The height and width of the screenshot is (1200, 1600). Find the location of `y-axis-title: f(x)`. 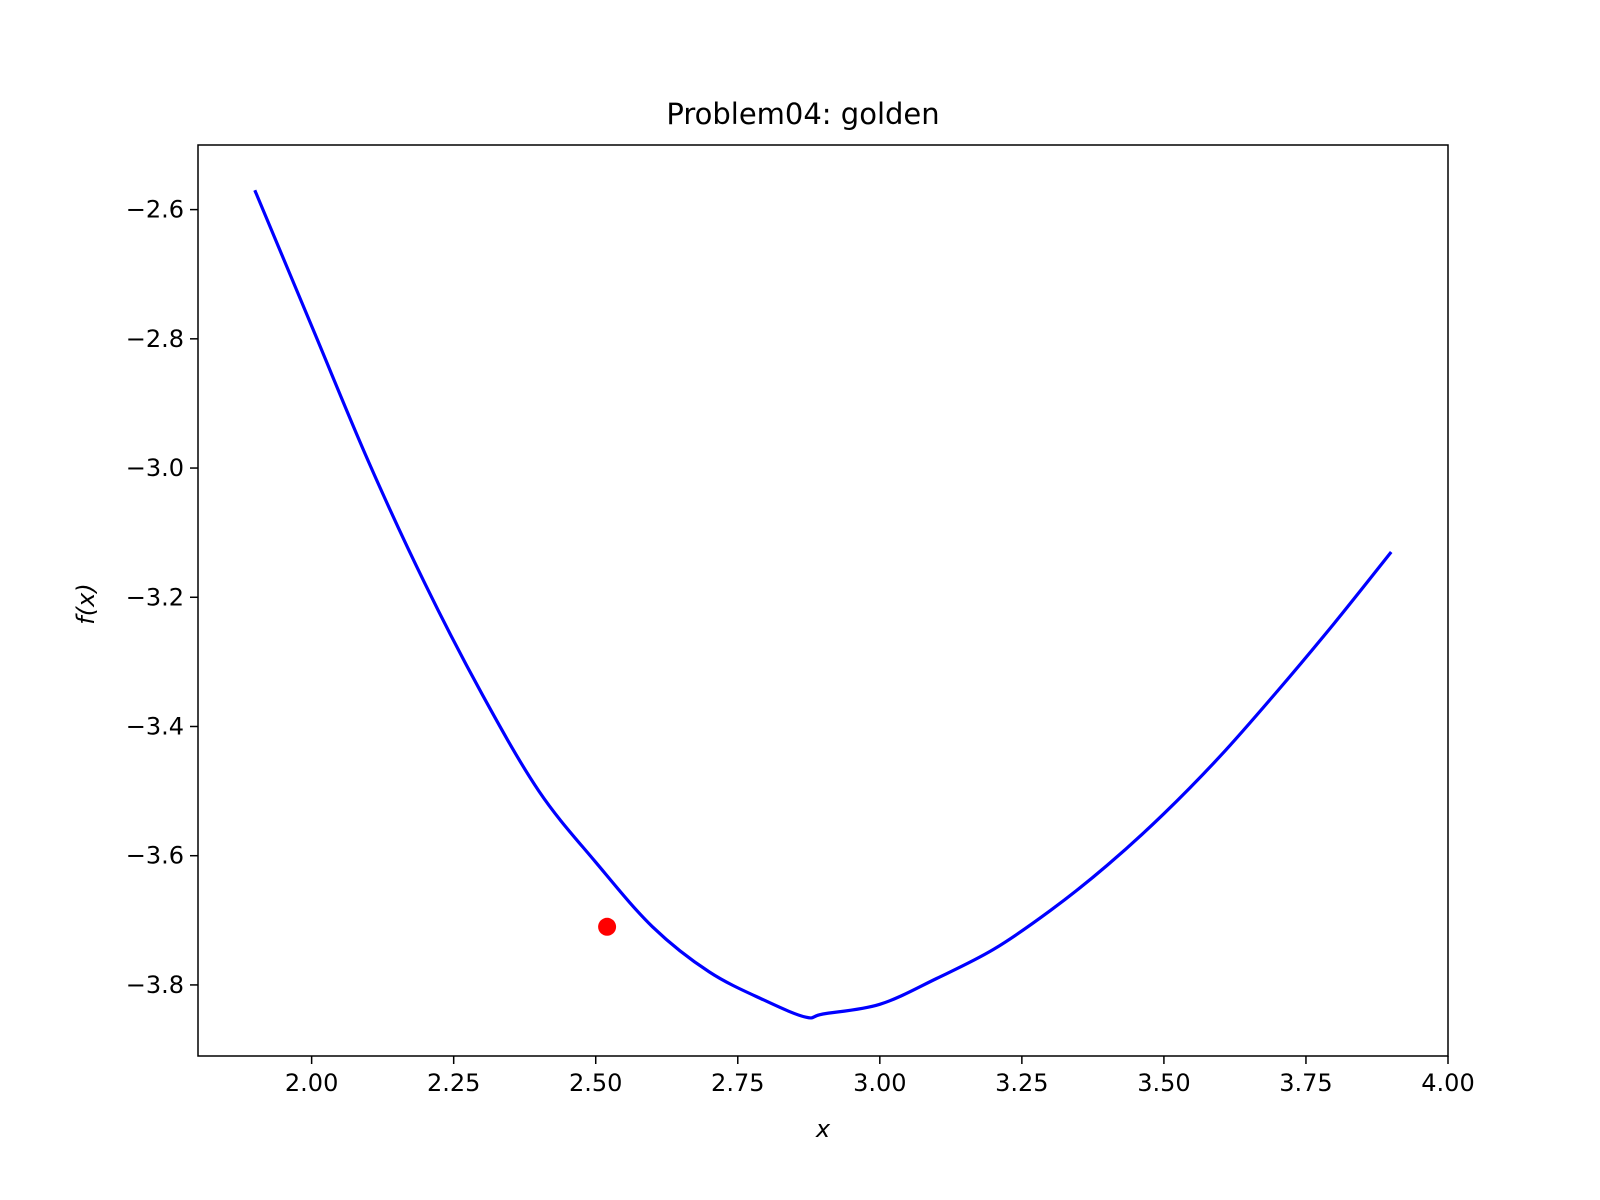

y-axis-title: f(x) is located at coordinates (86, 603).